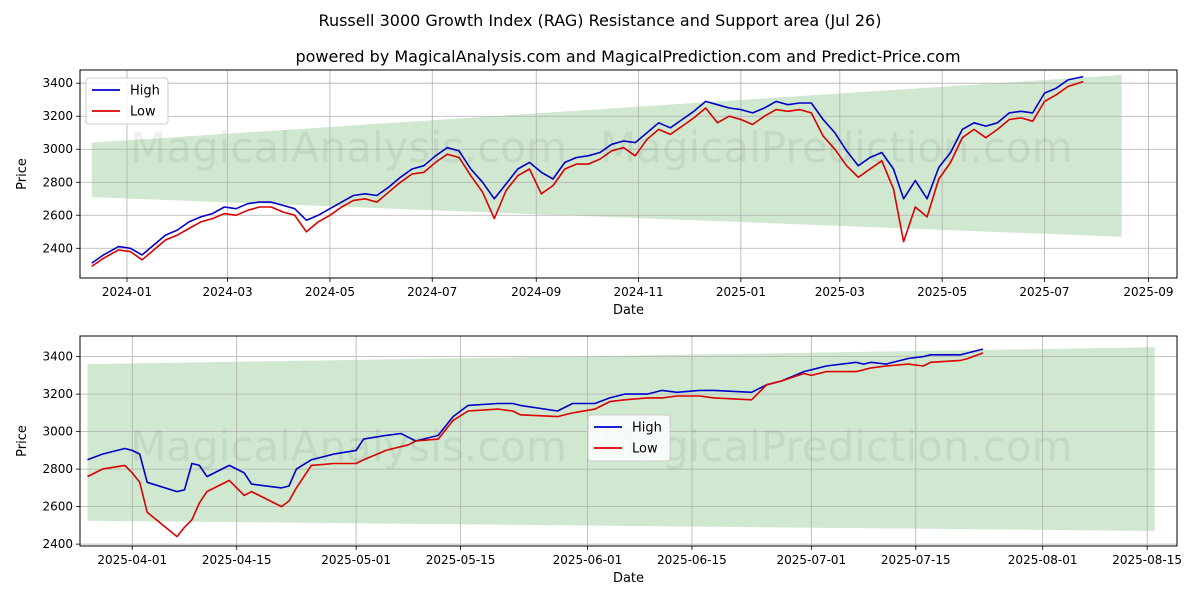  Describe the element at coordinates (228, 292) in the screenshot. I see `x-tick-label: 2024-03` at that location.